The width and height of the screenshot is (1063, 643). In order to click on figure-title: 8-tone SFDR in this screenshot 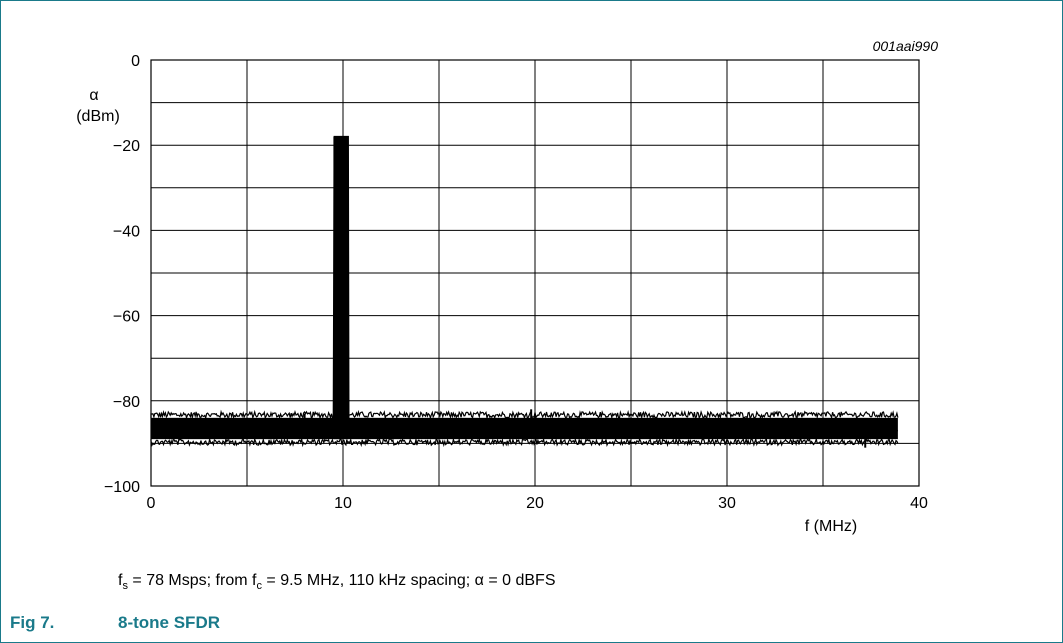, I will do `click(169, 622)`.